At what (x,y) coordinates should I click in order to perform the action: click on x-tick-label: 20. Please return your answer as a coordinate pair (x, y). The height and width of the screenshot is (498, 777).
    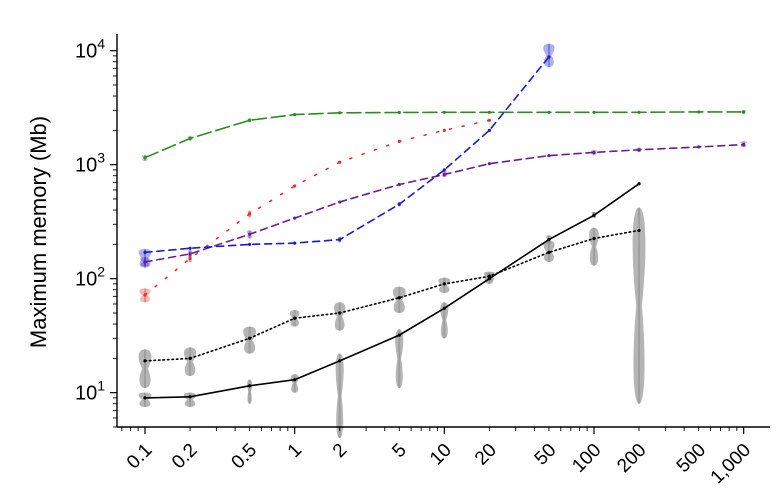
    Looking at the image, I should click on (486, 455).